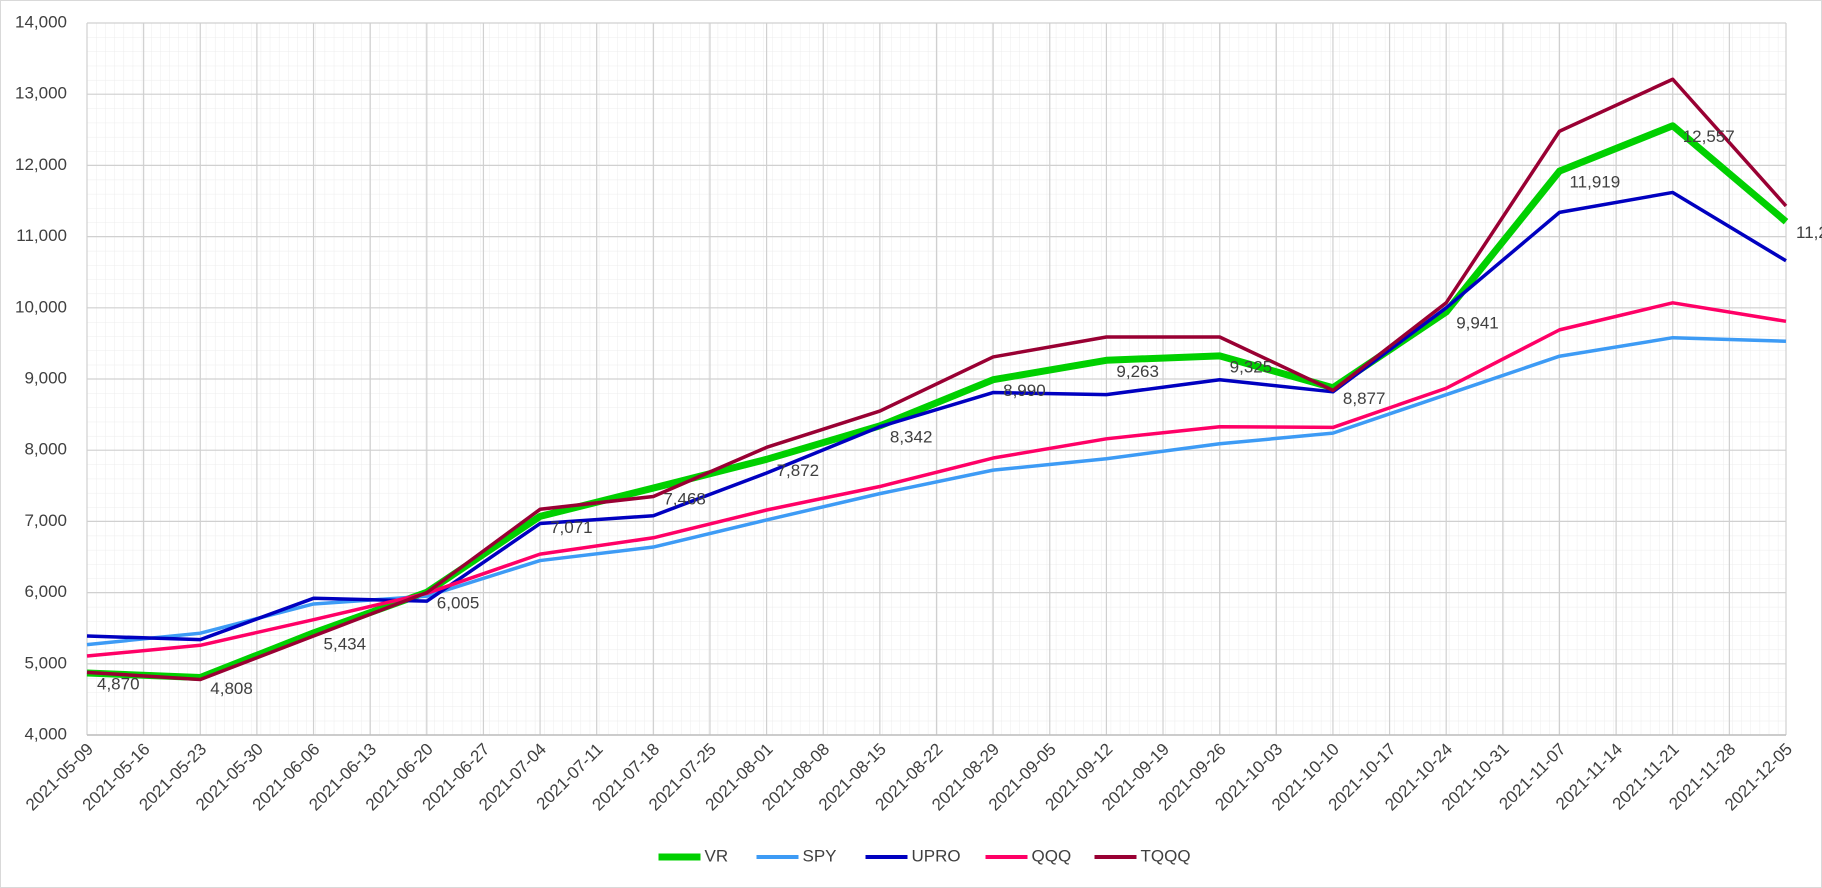  I want to click on y-tick-label: 9,000, so click(45, 377).